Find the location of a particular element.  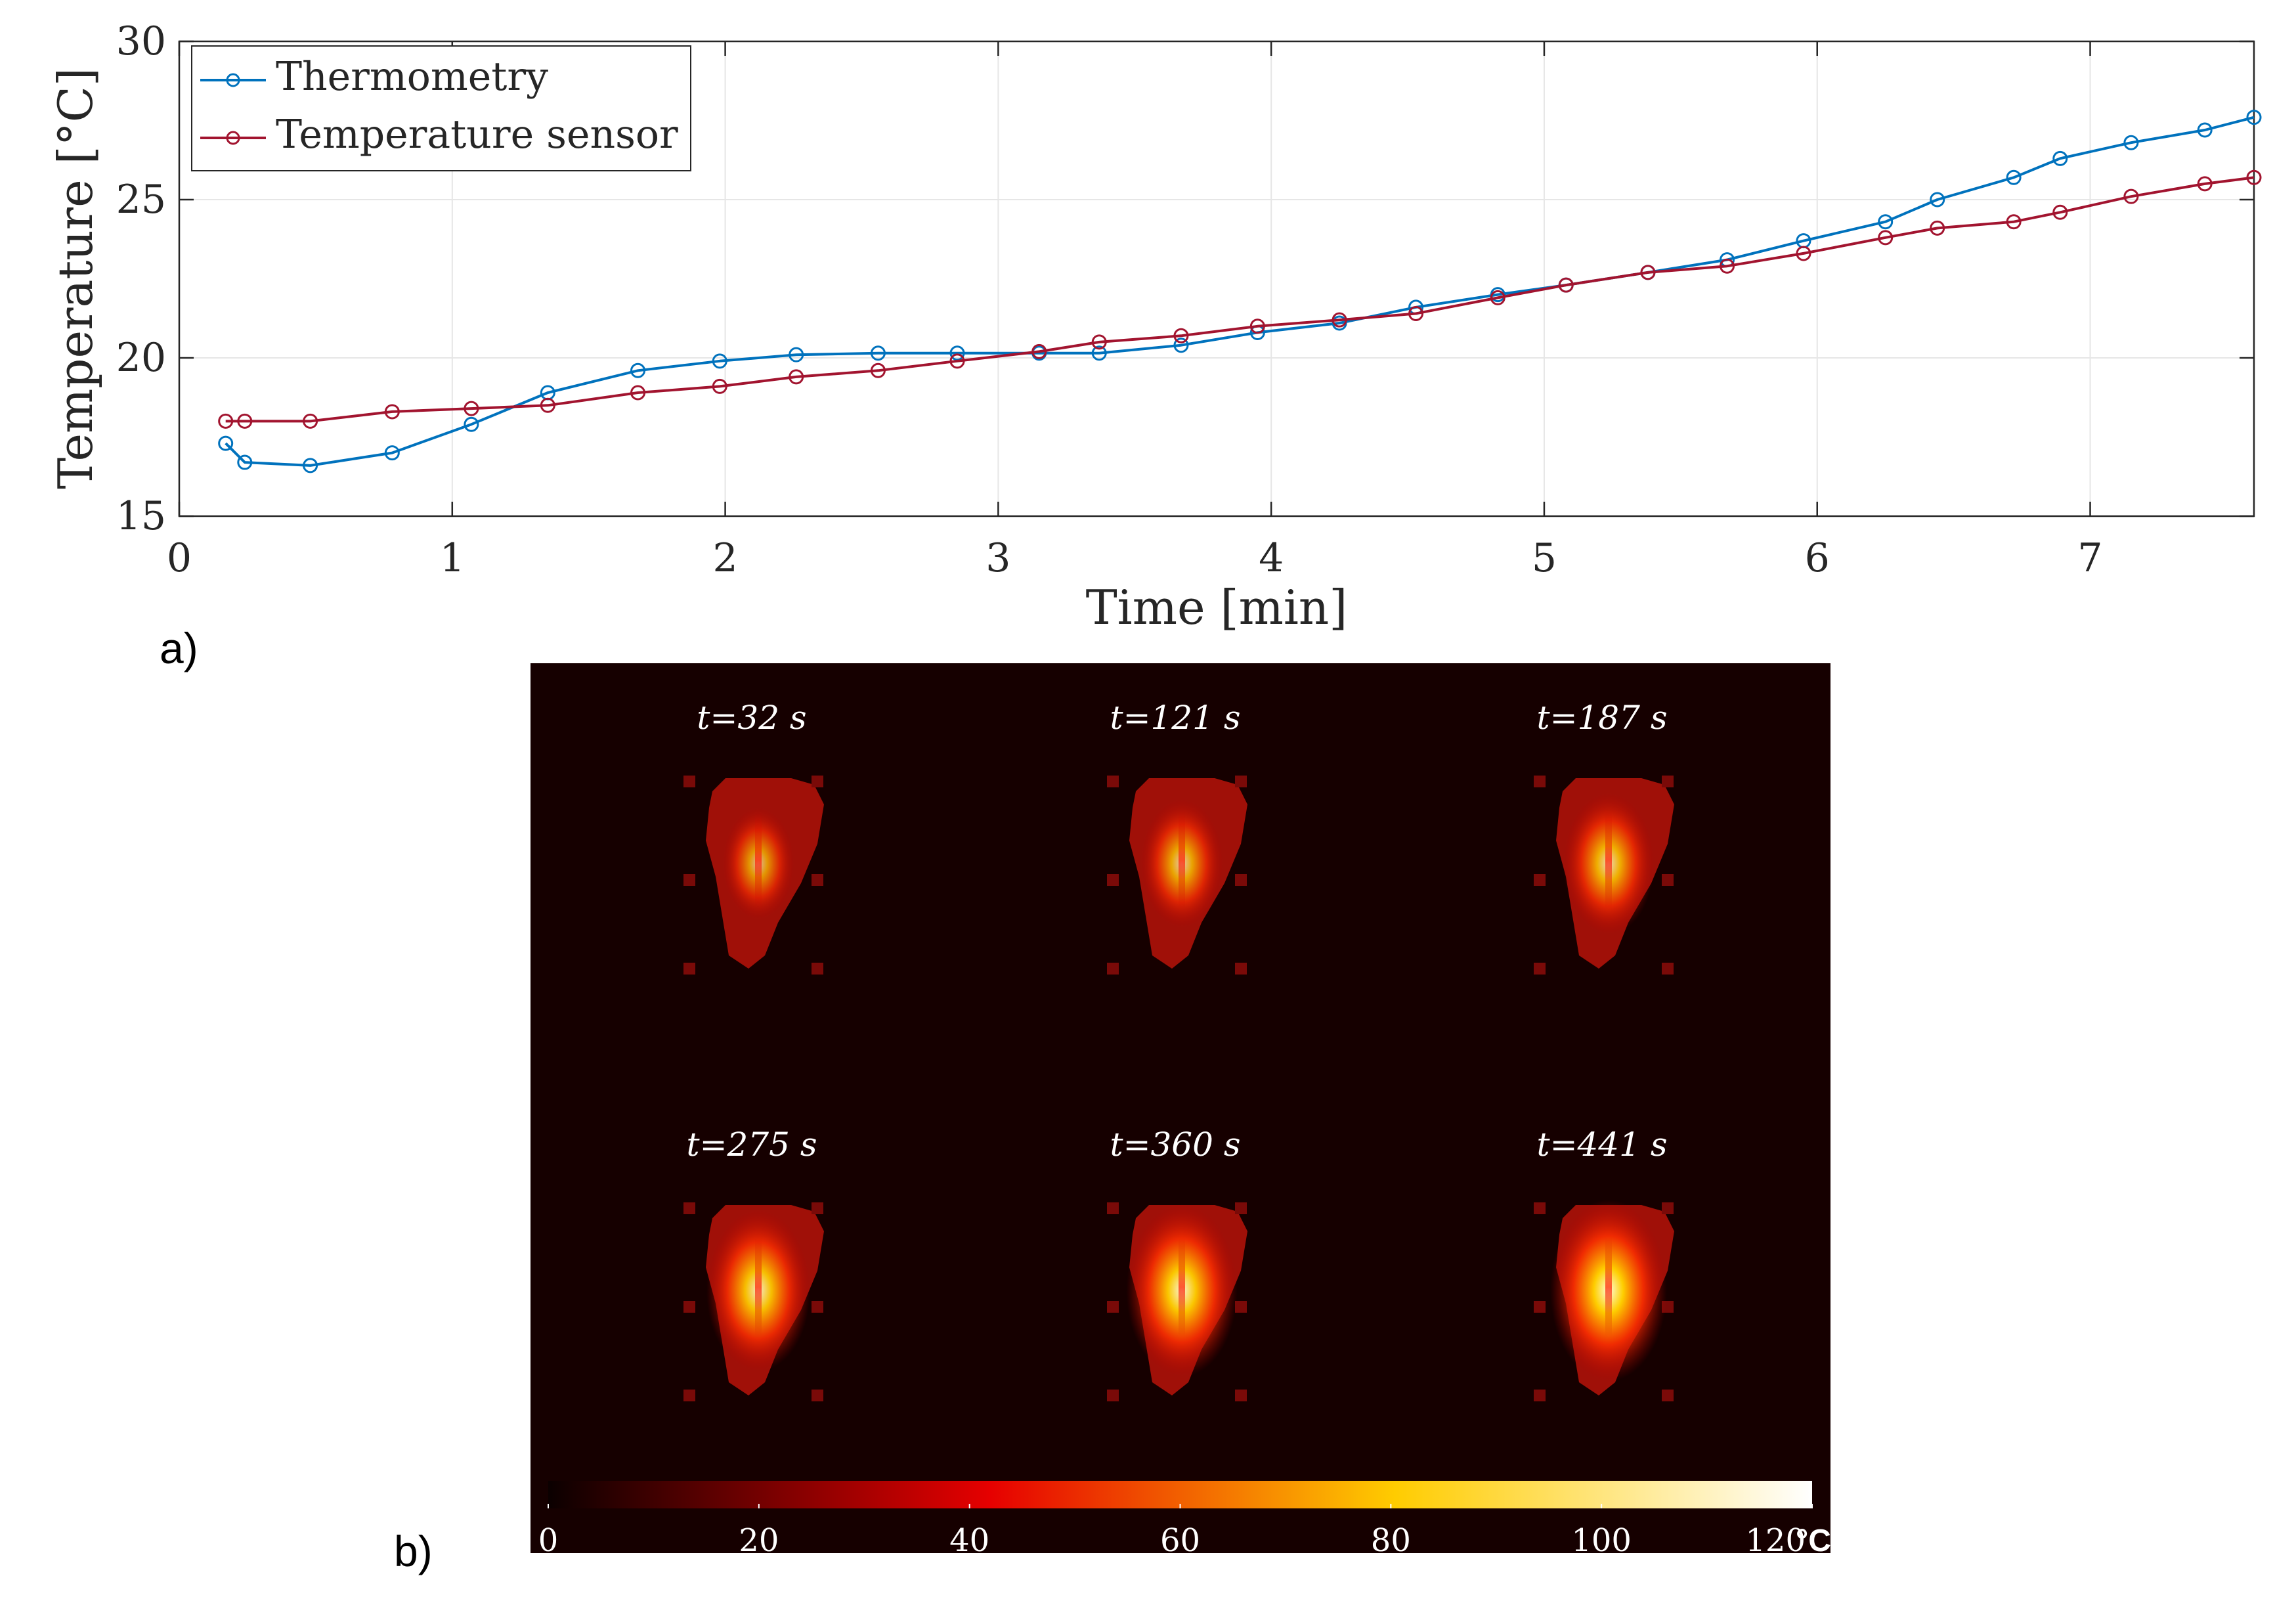

colorbar: 0 20 40 60 80 100 120 °C is located at coordinates (1184, 1520).